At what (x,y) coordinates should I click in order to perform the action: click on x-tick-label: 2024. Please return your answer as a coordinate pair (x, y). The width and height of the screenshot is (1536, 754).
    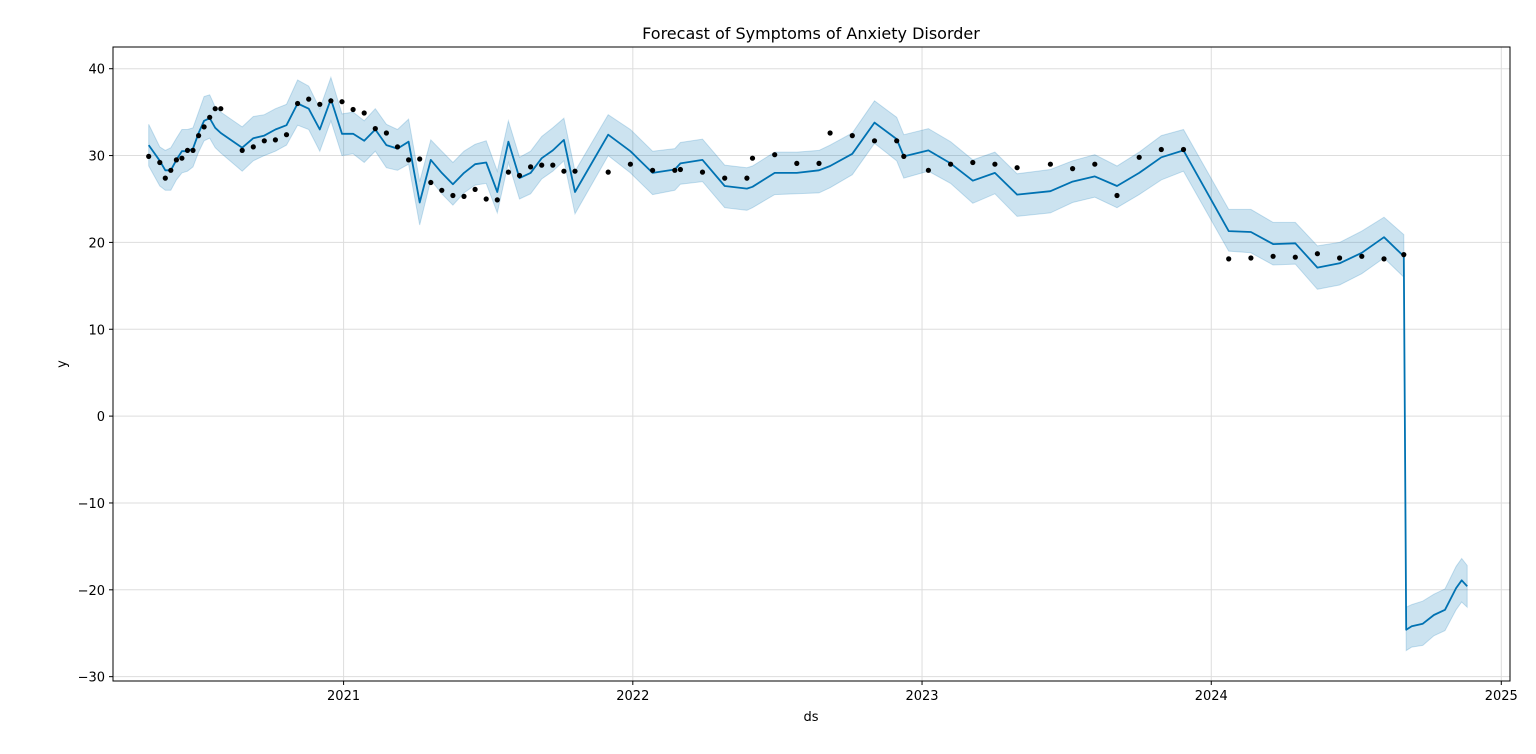
    Looking at the image, I should click on (1211, 696).